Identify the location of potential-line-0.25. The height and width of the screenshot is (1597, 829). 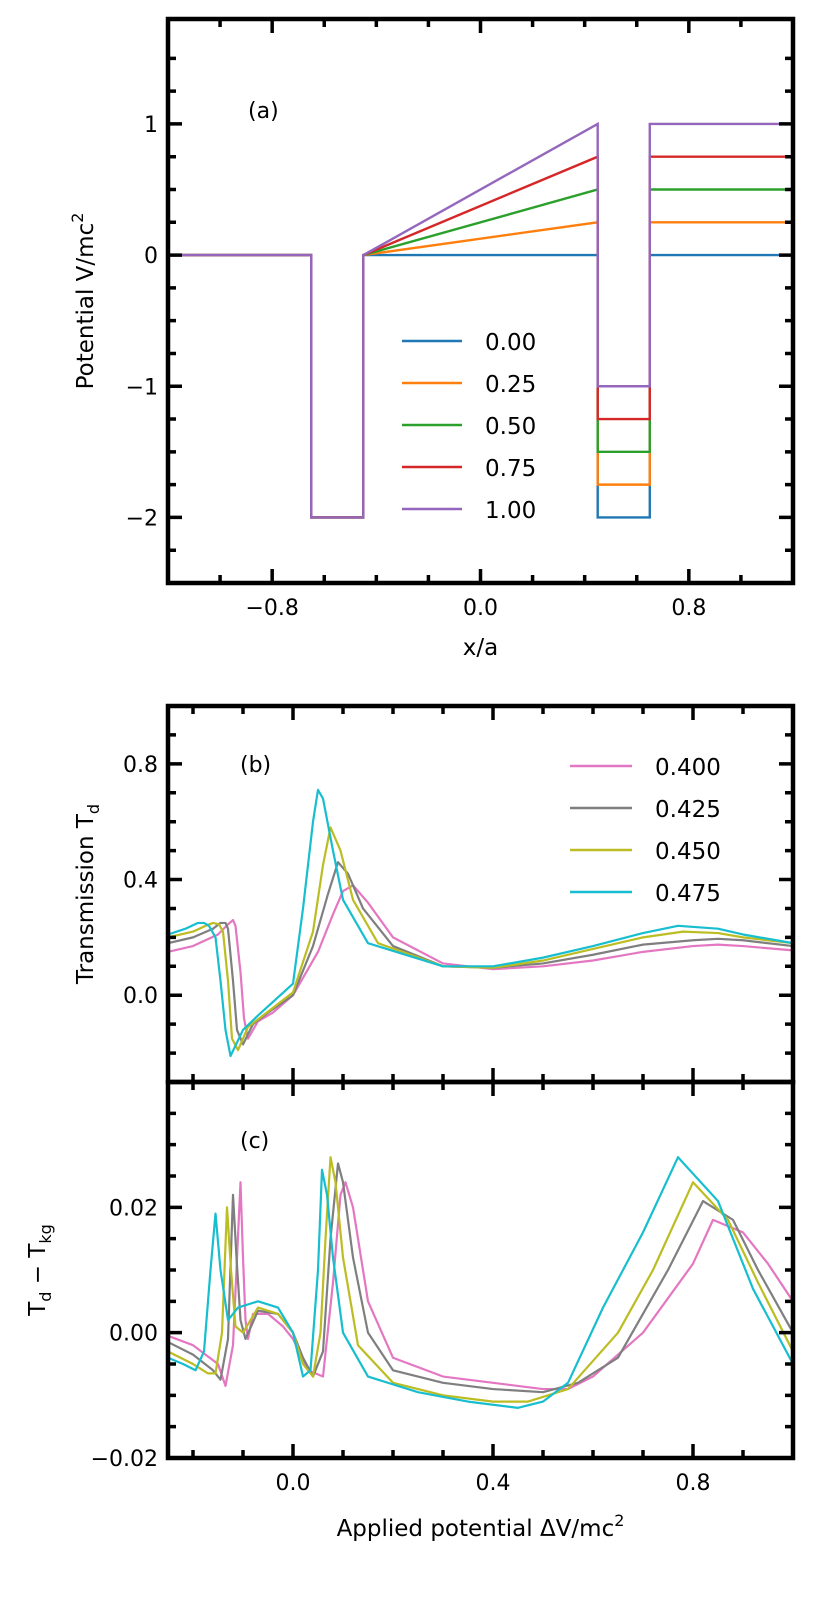
(480, 369).